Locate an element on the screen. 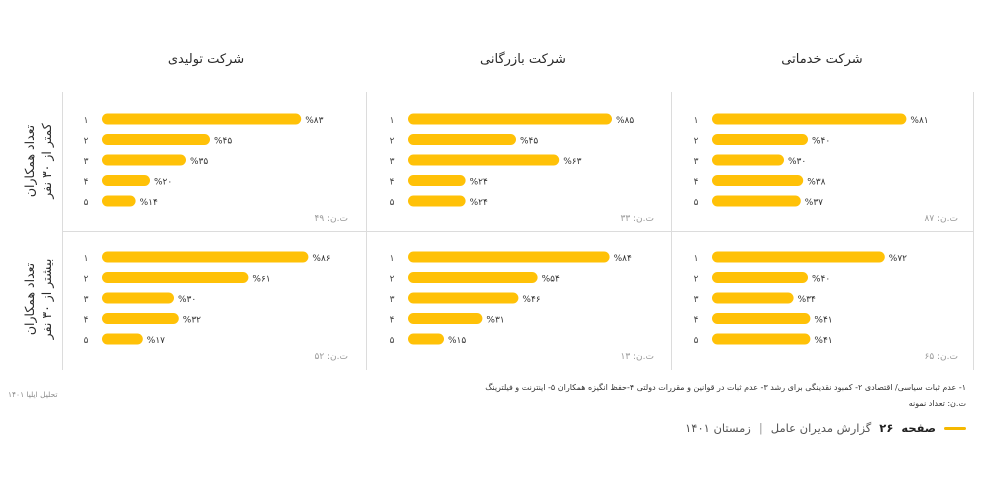 This screenshot has height=490, width=1000. bar-value-label: %۸۴ is located at coordinates (623, 259).